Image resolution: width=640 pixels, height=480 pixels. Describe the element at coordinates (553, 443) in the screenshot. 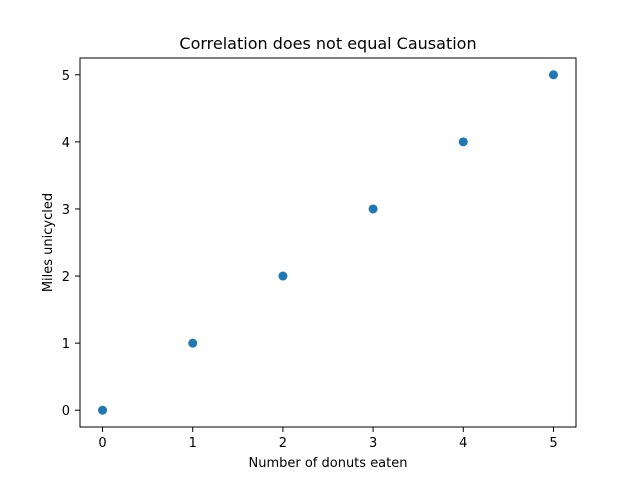

I see `x-tick-label: 5` at that location.